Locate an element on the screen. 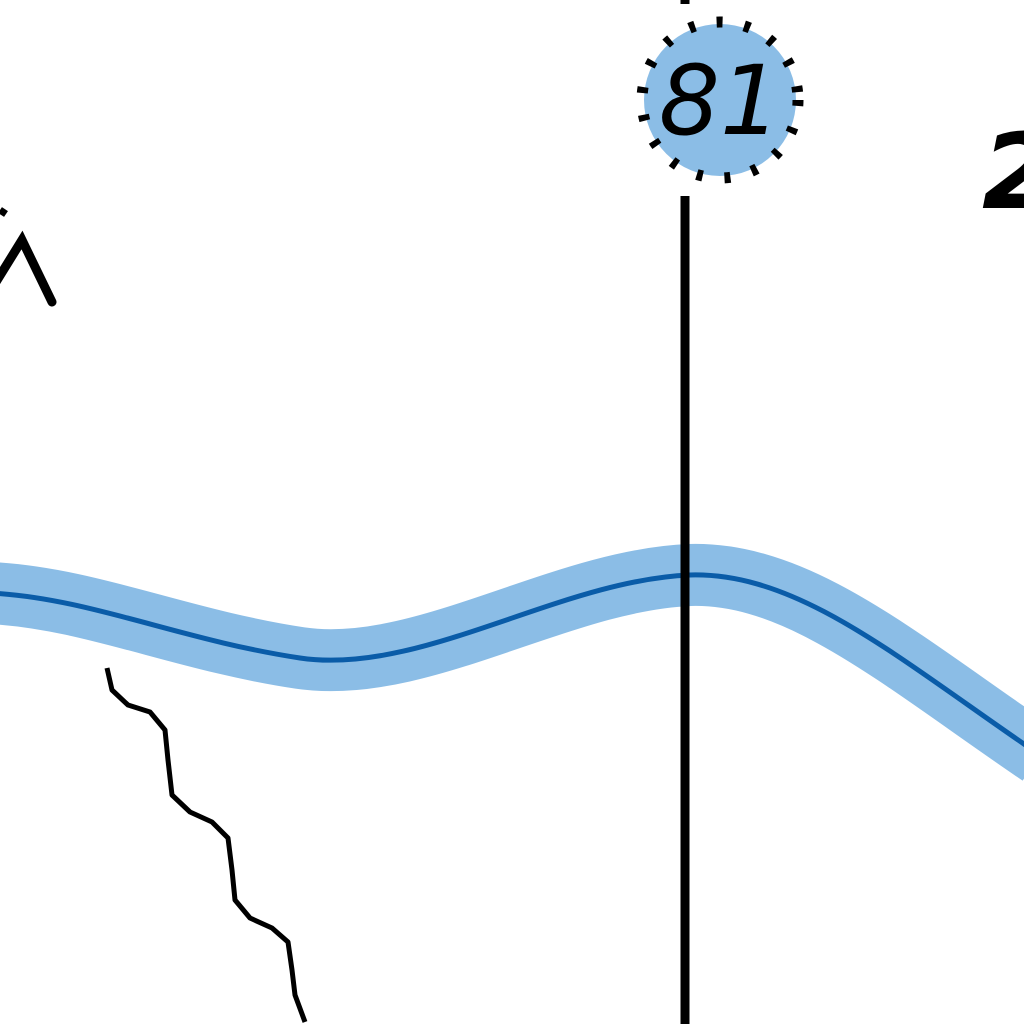 This screenshot has height=1024, width=1024. route-marker-81: 81 is located at coordinates (720, 100).